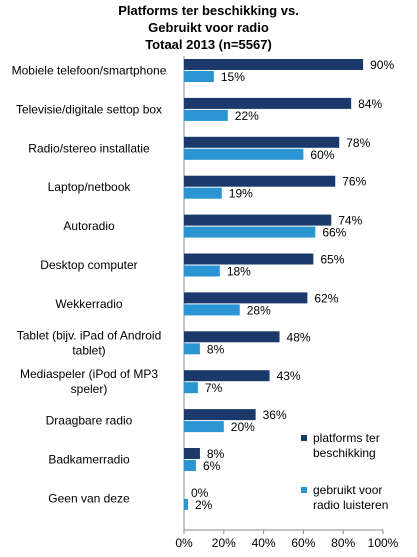 The image size is (417, 557). What do you see at coordinates (354, 182) in the screenshot?
I see `data-label: 76%` at bounding box center [354, 182].